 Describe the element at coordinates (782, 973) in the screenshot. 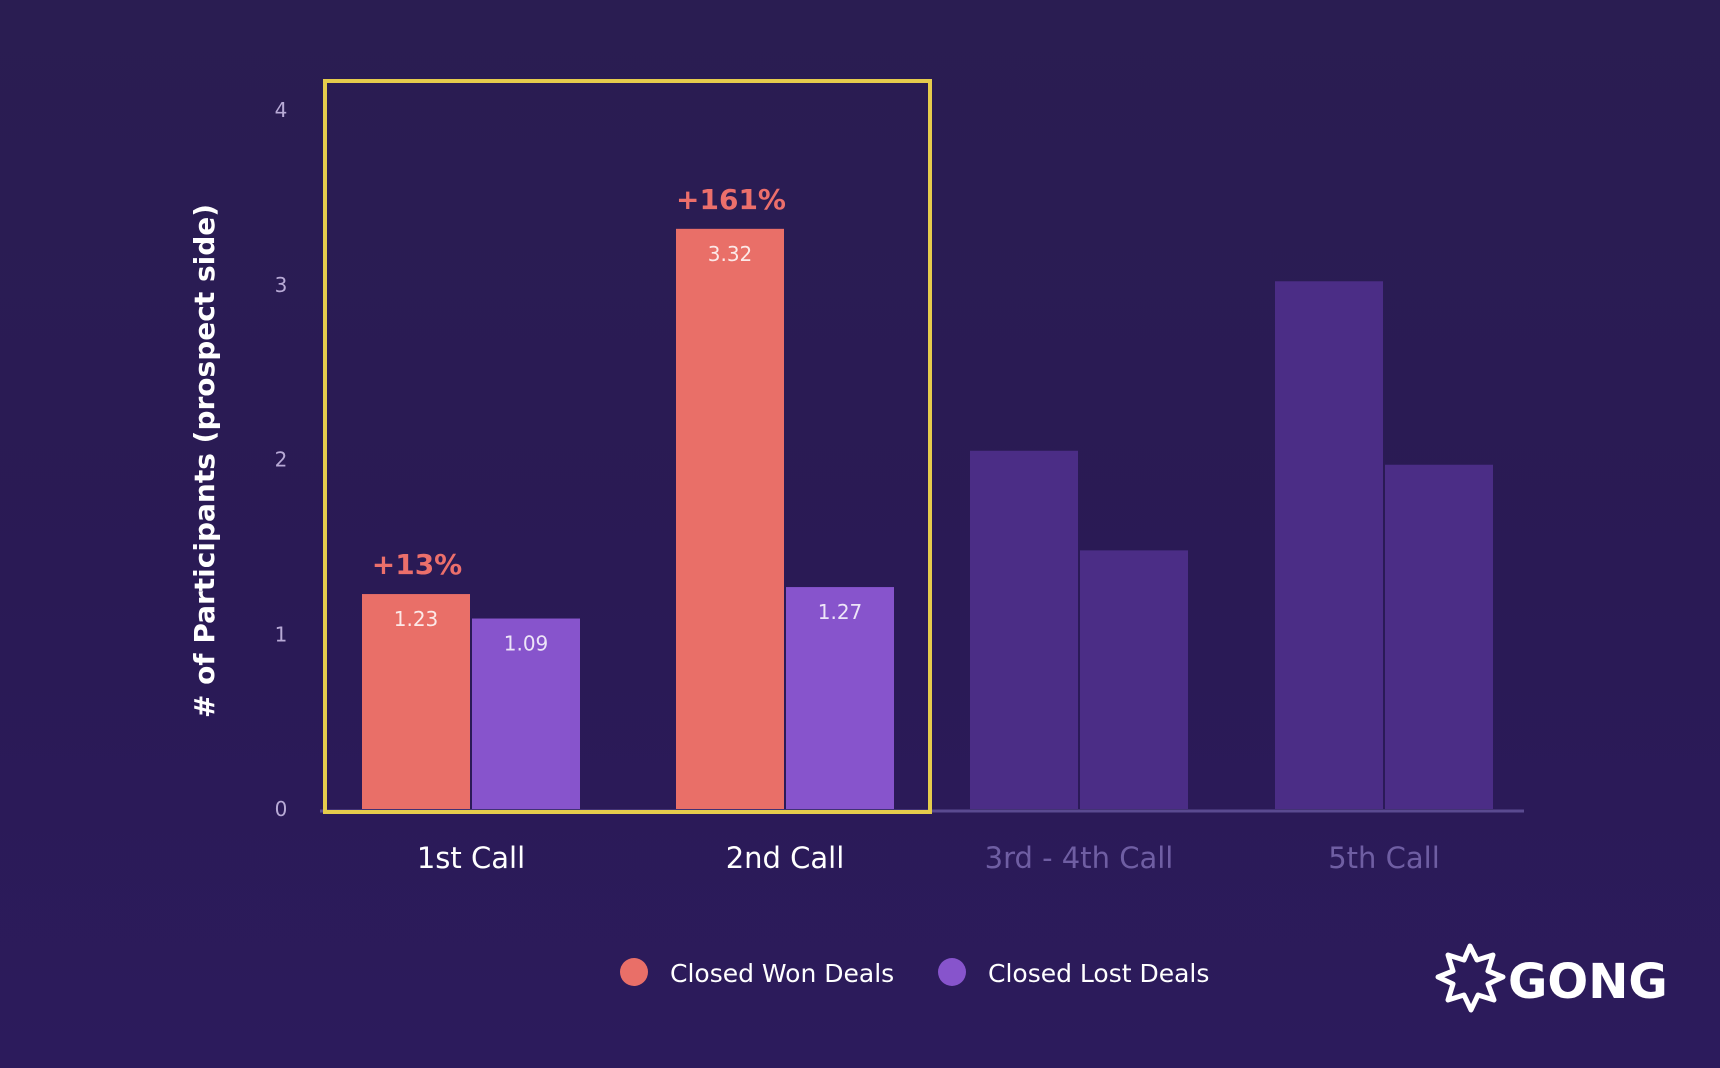

I see `legend-label-won: Closed Won Deals` at that location.